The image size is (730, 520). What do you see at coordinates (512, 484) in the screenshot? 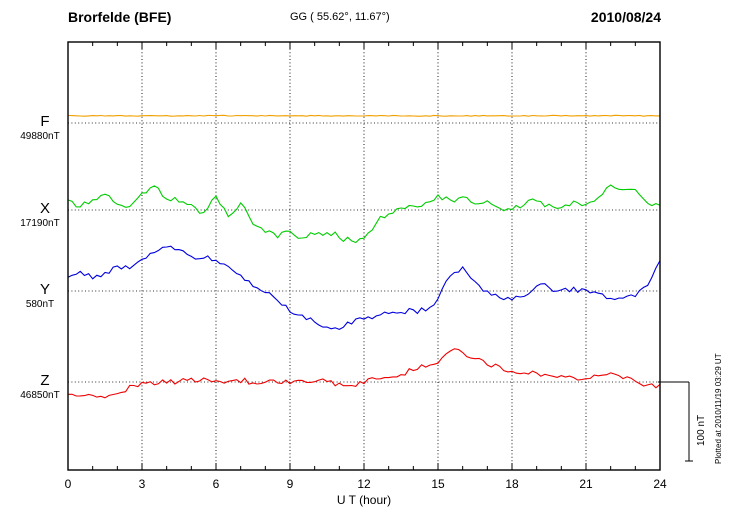
I see `x-tick-label-18: 18` at bounding box center [512, 484].